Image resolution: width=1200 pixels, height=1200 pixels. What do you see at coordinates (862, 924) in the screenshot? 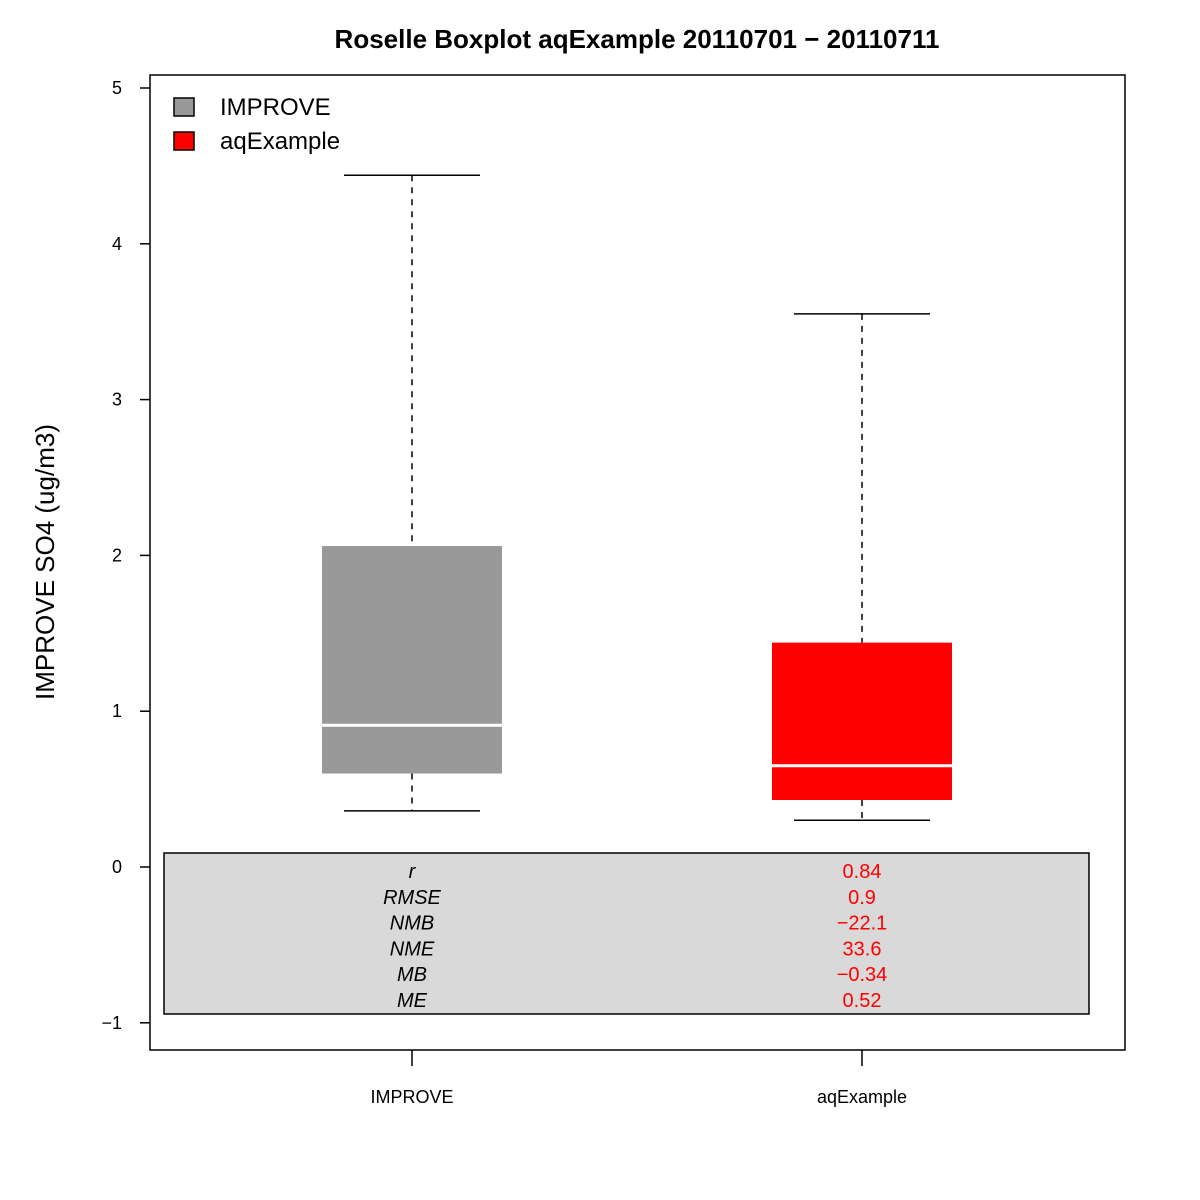
I see `stat-value-2: −22.1` at bounding box center [862, 924].